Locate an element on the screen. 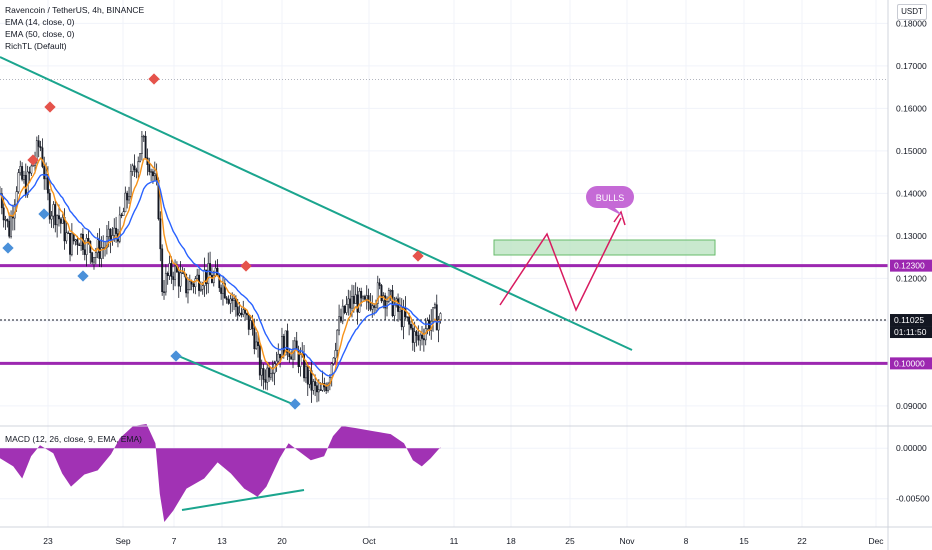  ema-14-legend: EMA (14, close, 0) is located at coordinates (40, 22).